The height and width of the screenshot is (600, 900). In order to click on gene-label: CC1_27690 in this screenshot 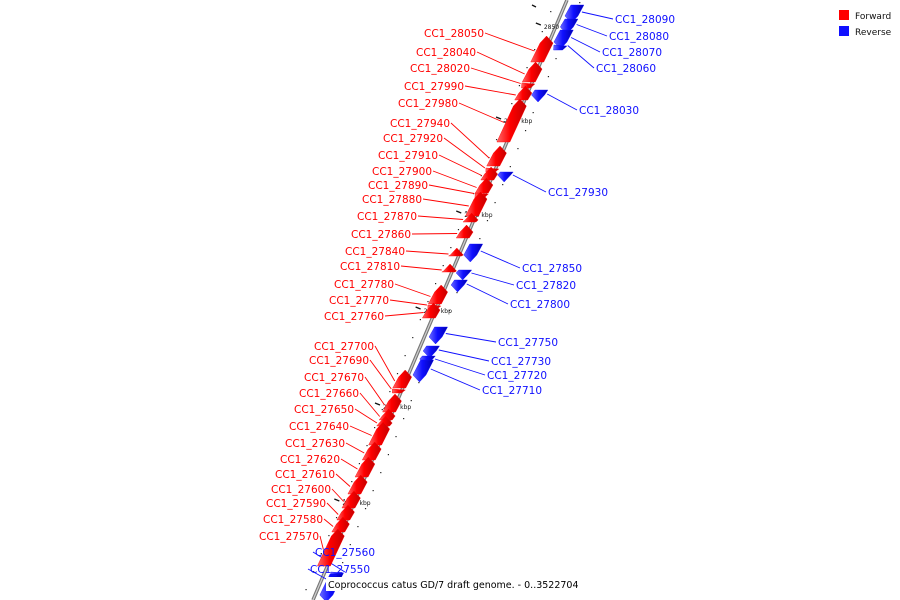, I will do `click(339, 361)`.